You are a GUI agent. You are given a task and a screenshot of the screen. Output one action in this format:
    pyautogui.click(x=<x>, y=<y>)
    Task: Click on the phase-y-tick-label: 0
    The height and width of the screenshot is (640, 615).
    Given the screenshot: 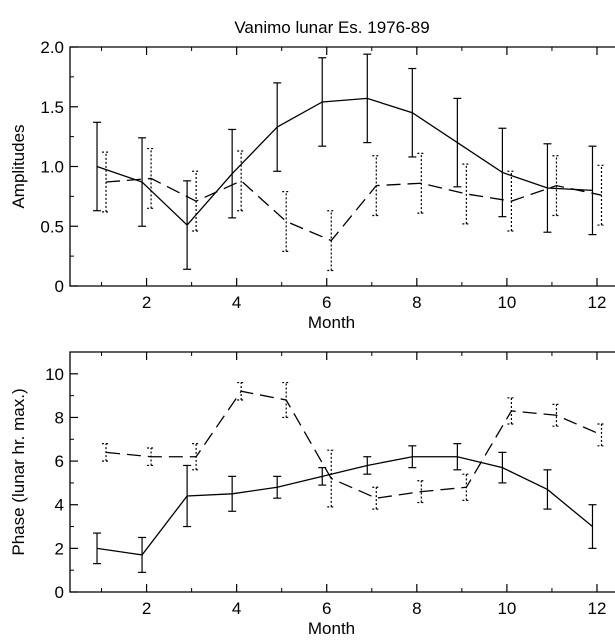 What is the action you would take?
    pyautogui.click(x=59, y=592)
    